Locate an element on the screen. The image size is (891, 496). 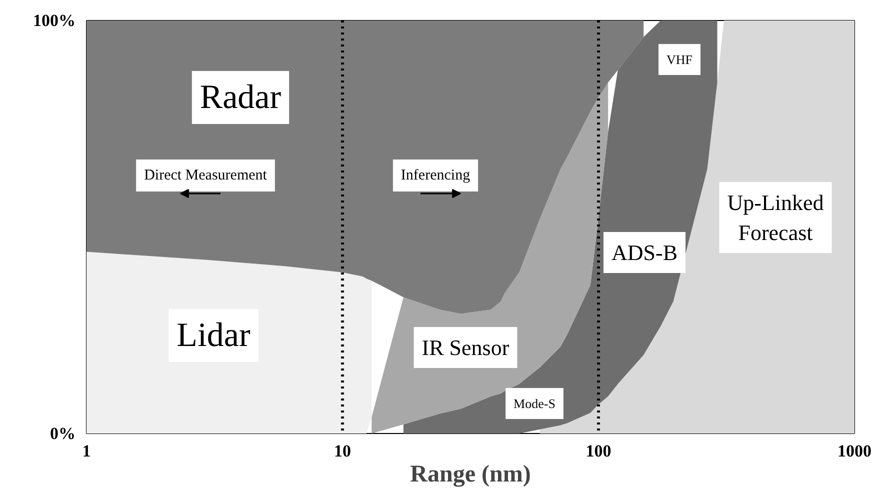
x-tick-label: 100 is located at coordinates (599, 451).